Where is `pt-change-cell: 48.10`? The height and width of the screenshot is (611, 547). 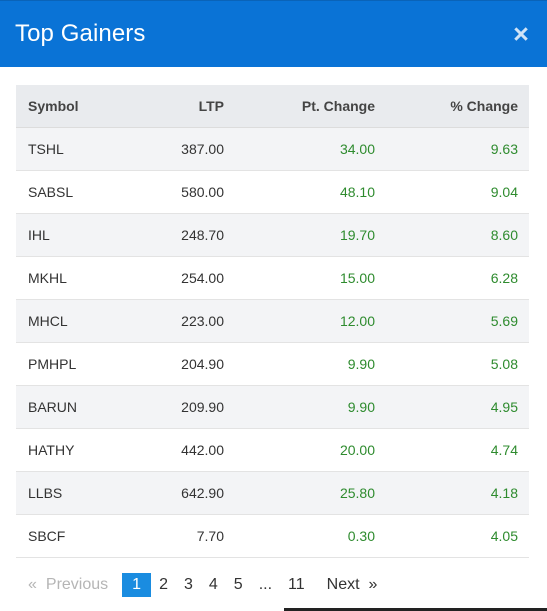
pt-change-cell: 48.10 is located at coordinates (357, 191).